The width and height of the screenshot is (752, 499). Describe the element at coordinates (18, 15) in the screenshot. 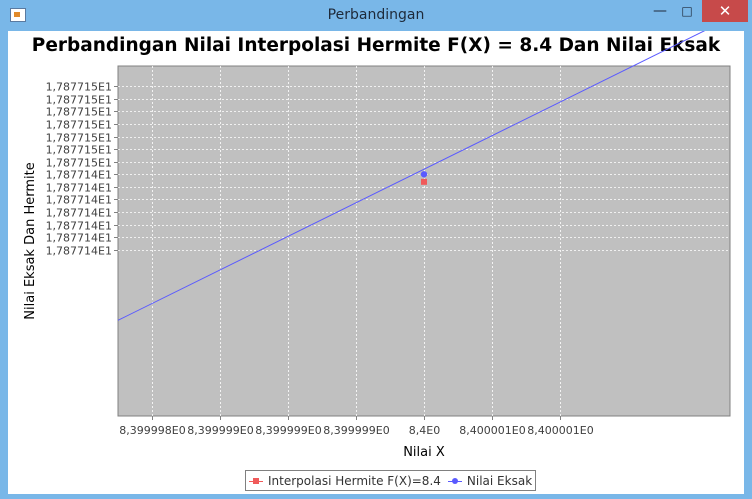

I see `java-app-icon` at that location.